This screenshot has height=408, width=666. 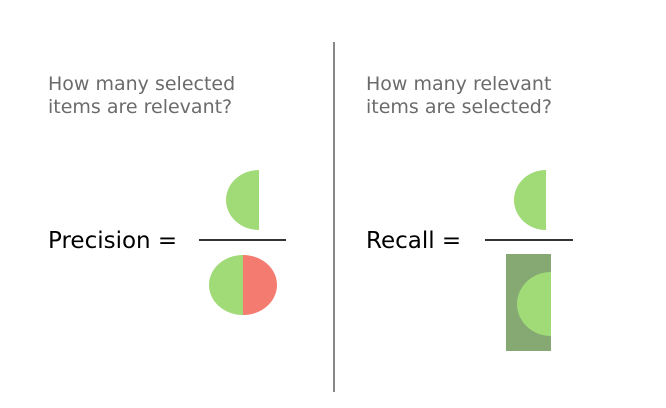 What do you see at coordinates (242, 240) in the screenshot?
I see `precision-fraction-bar` at bounding box center [242, 240].